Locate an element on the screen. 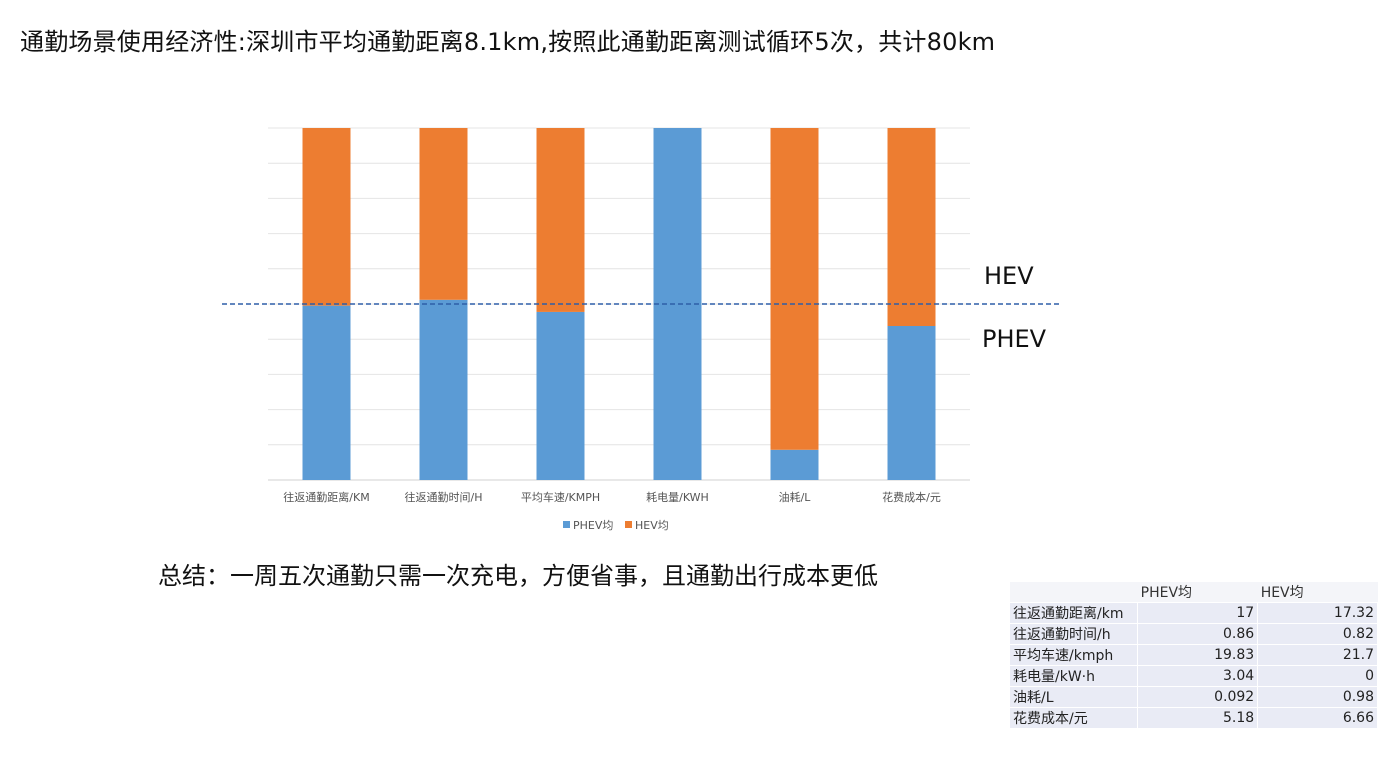 This screenshot has width=1389, height=770. table-cell: 21.7 is located at coordinates (1317, 655).